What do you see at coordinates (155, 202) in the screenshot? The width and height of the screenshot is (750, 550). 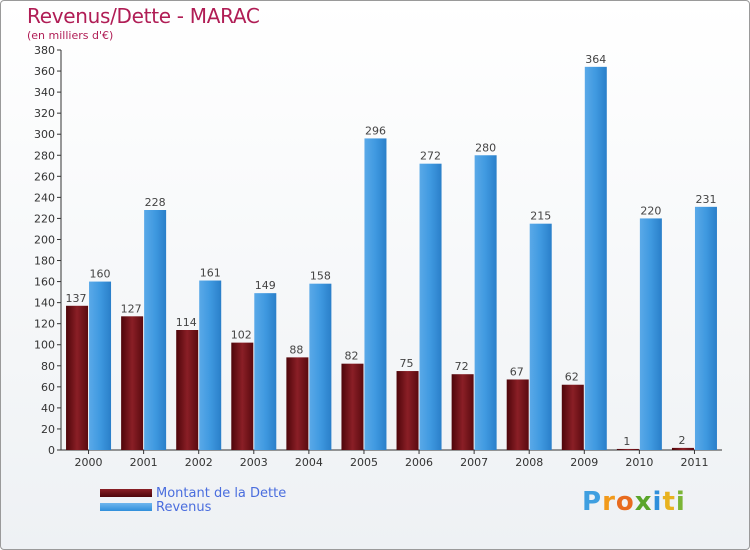 I see `bar-revenue-label: 228` at bounding box center [155, 202].